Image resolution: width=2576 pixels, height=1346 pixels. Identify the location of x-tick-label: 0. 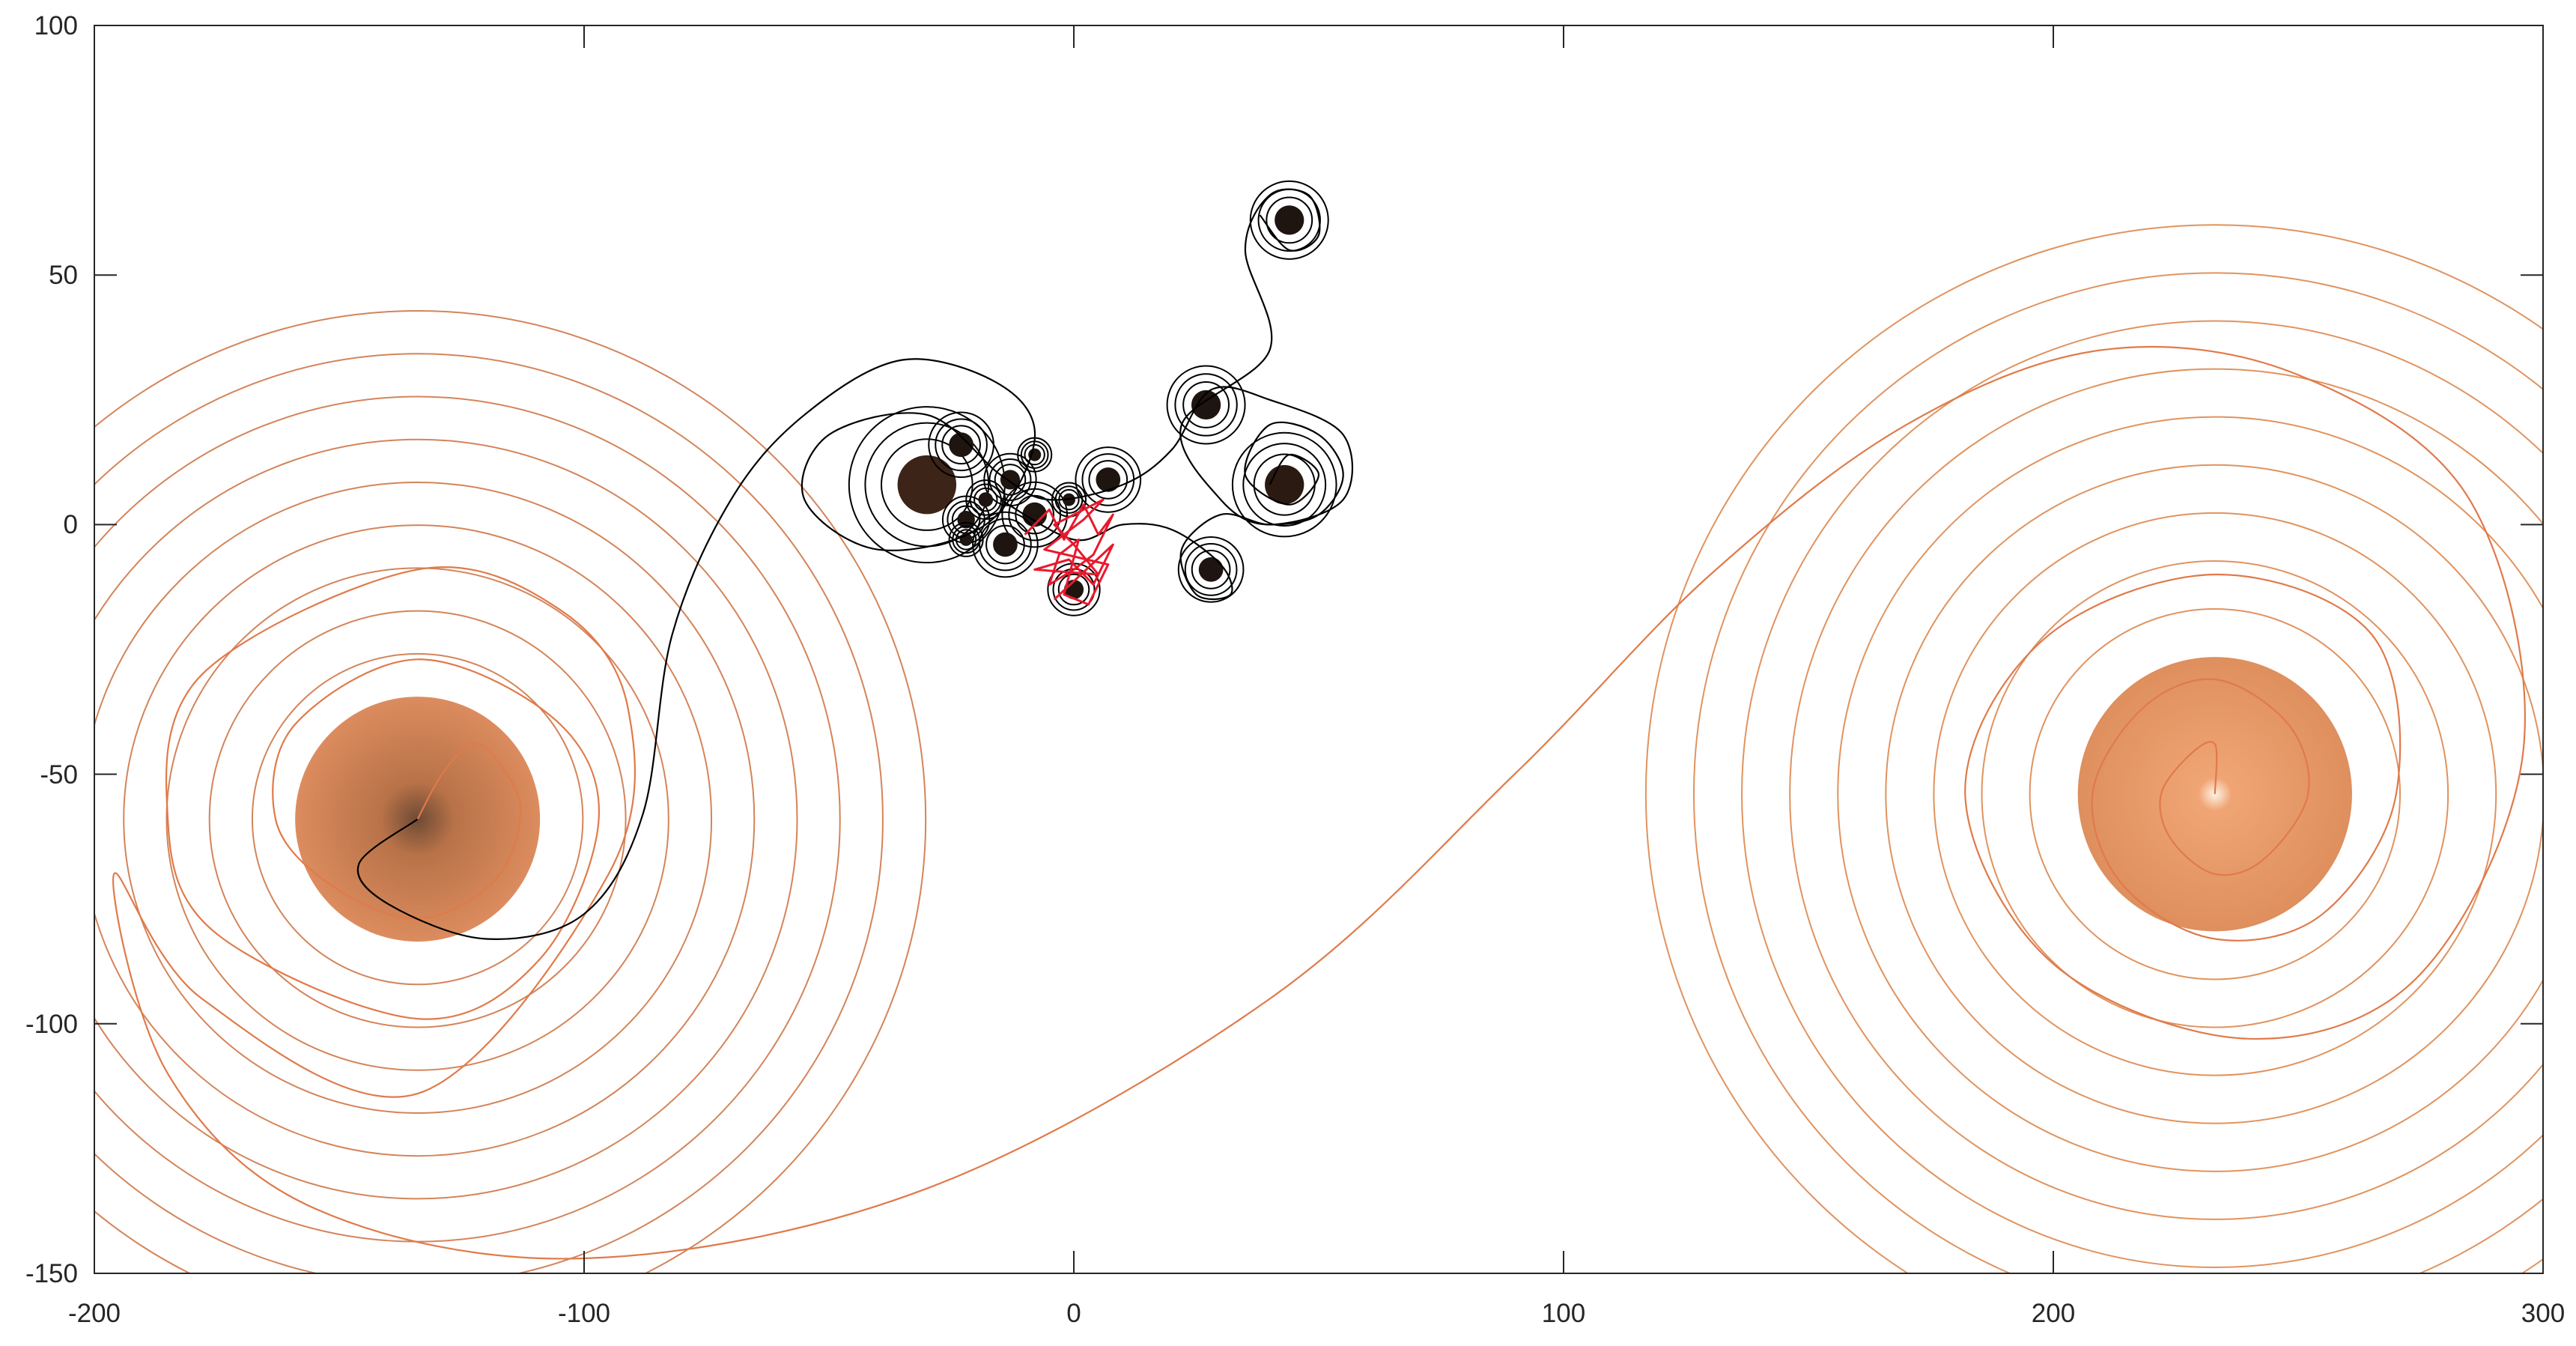
(1073, 1313).